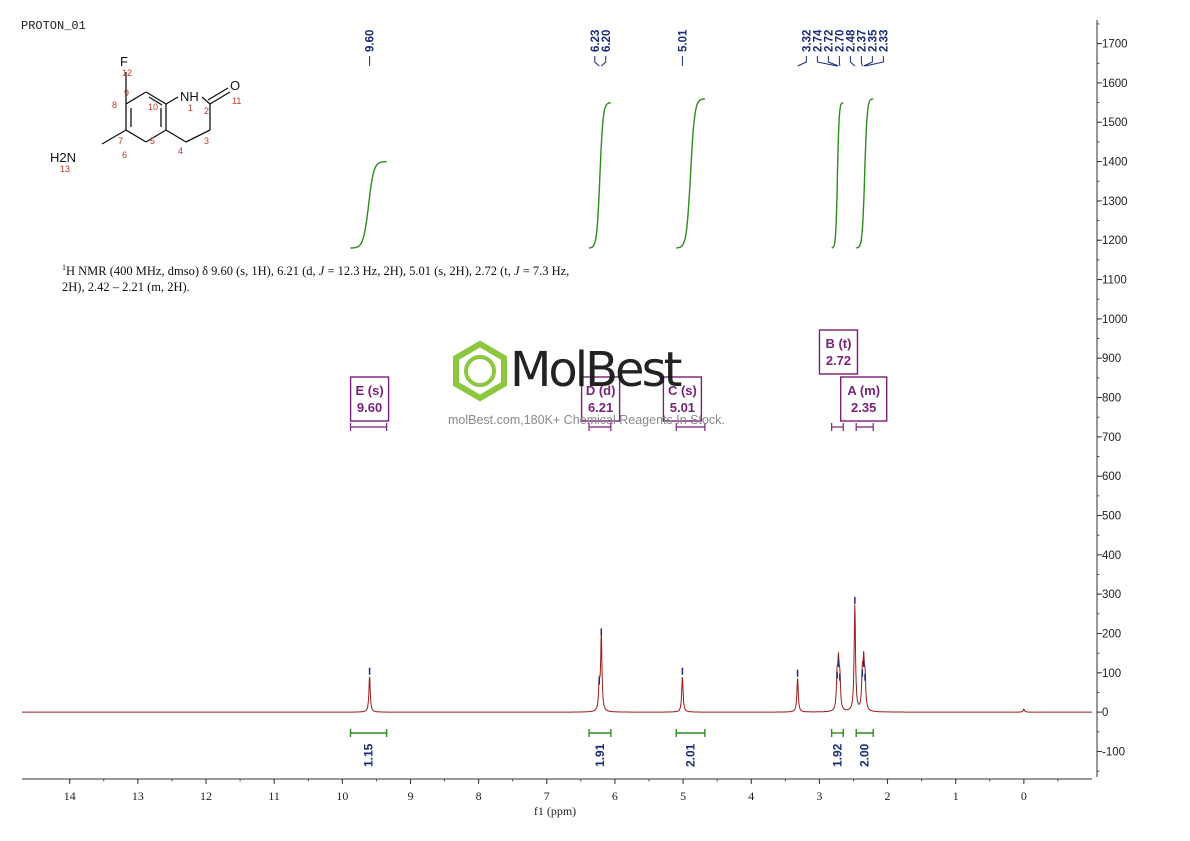 This screenshot has height=841, width=1190. Describe the element at coordinates (64, 267) in the screenshot. I see `nmr-superscript: 1` at that location.